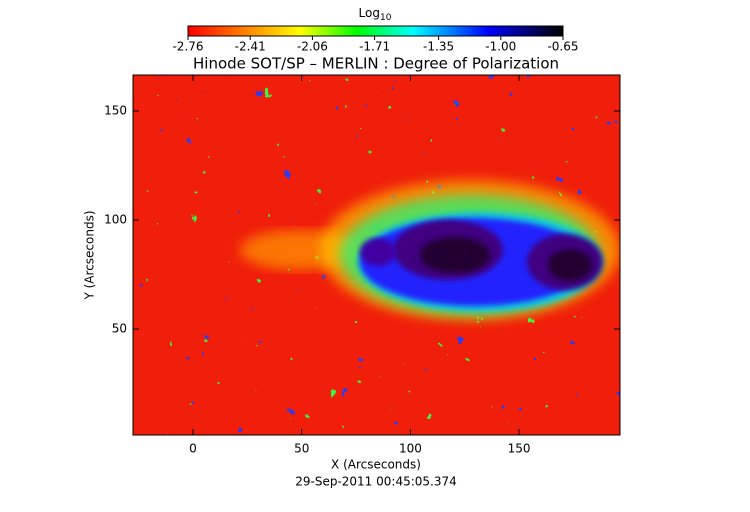 Image resolution: width=750 pixels, height=512 pixels. I want to click on y-tick-label: 50, so click(119, 329).